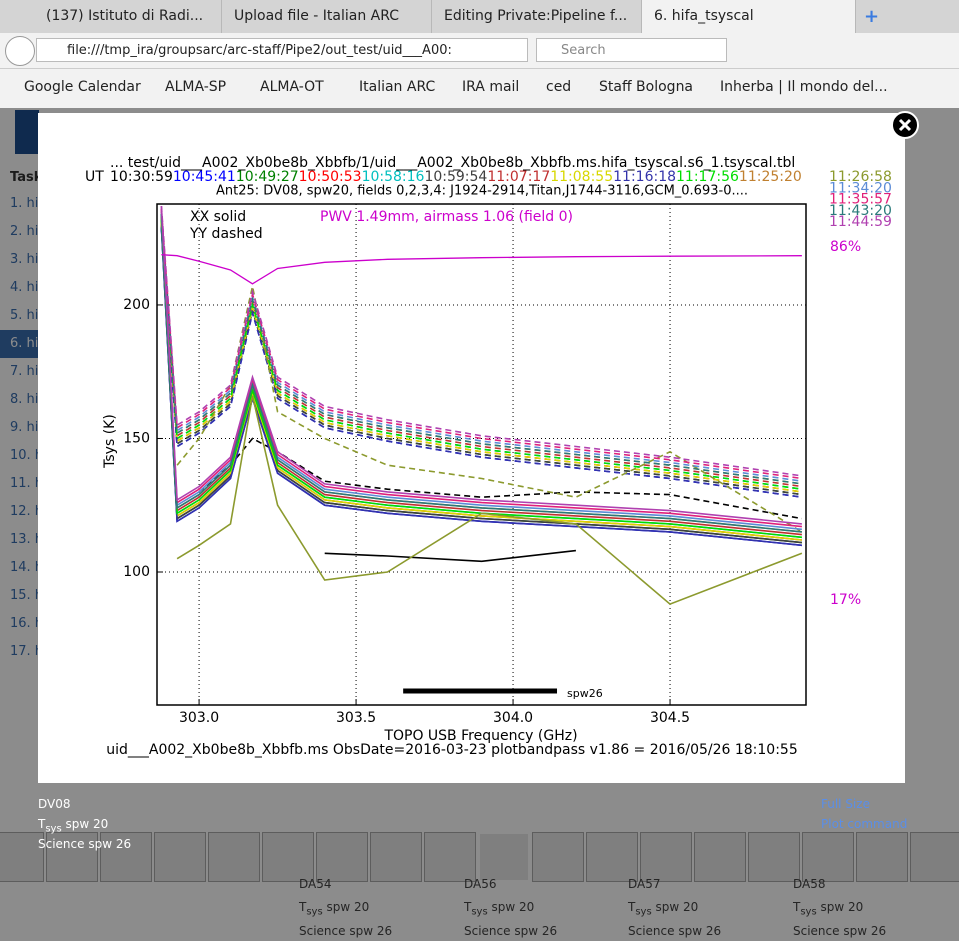 The width and height of the screenshot is (959, 941). Describe the element at coordinates (397, 87) in the screenshot. I see `bookmark: Italian ARC` at that location.